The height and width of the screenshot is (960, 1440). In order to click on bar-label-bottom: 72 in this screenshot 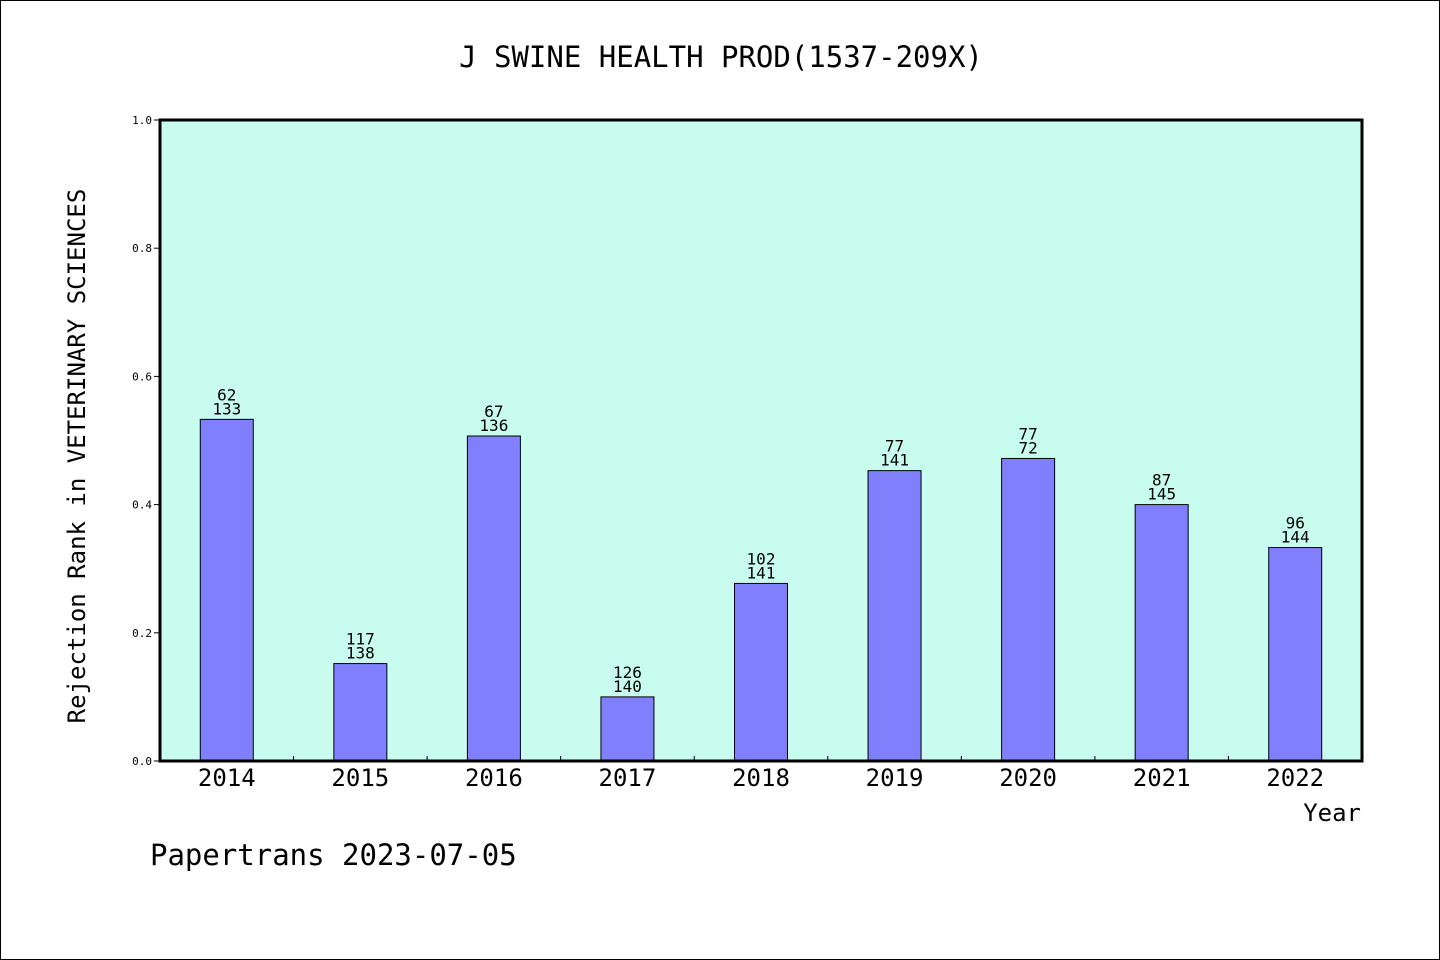, I will do `click(1027, 447)`.